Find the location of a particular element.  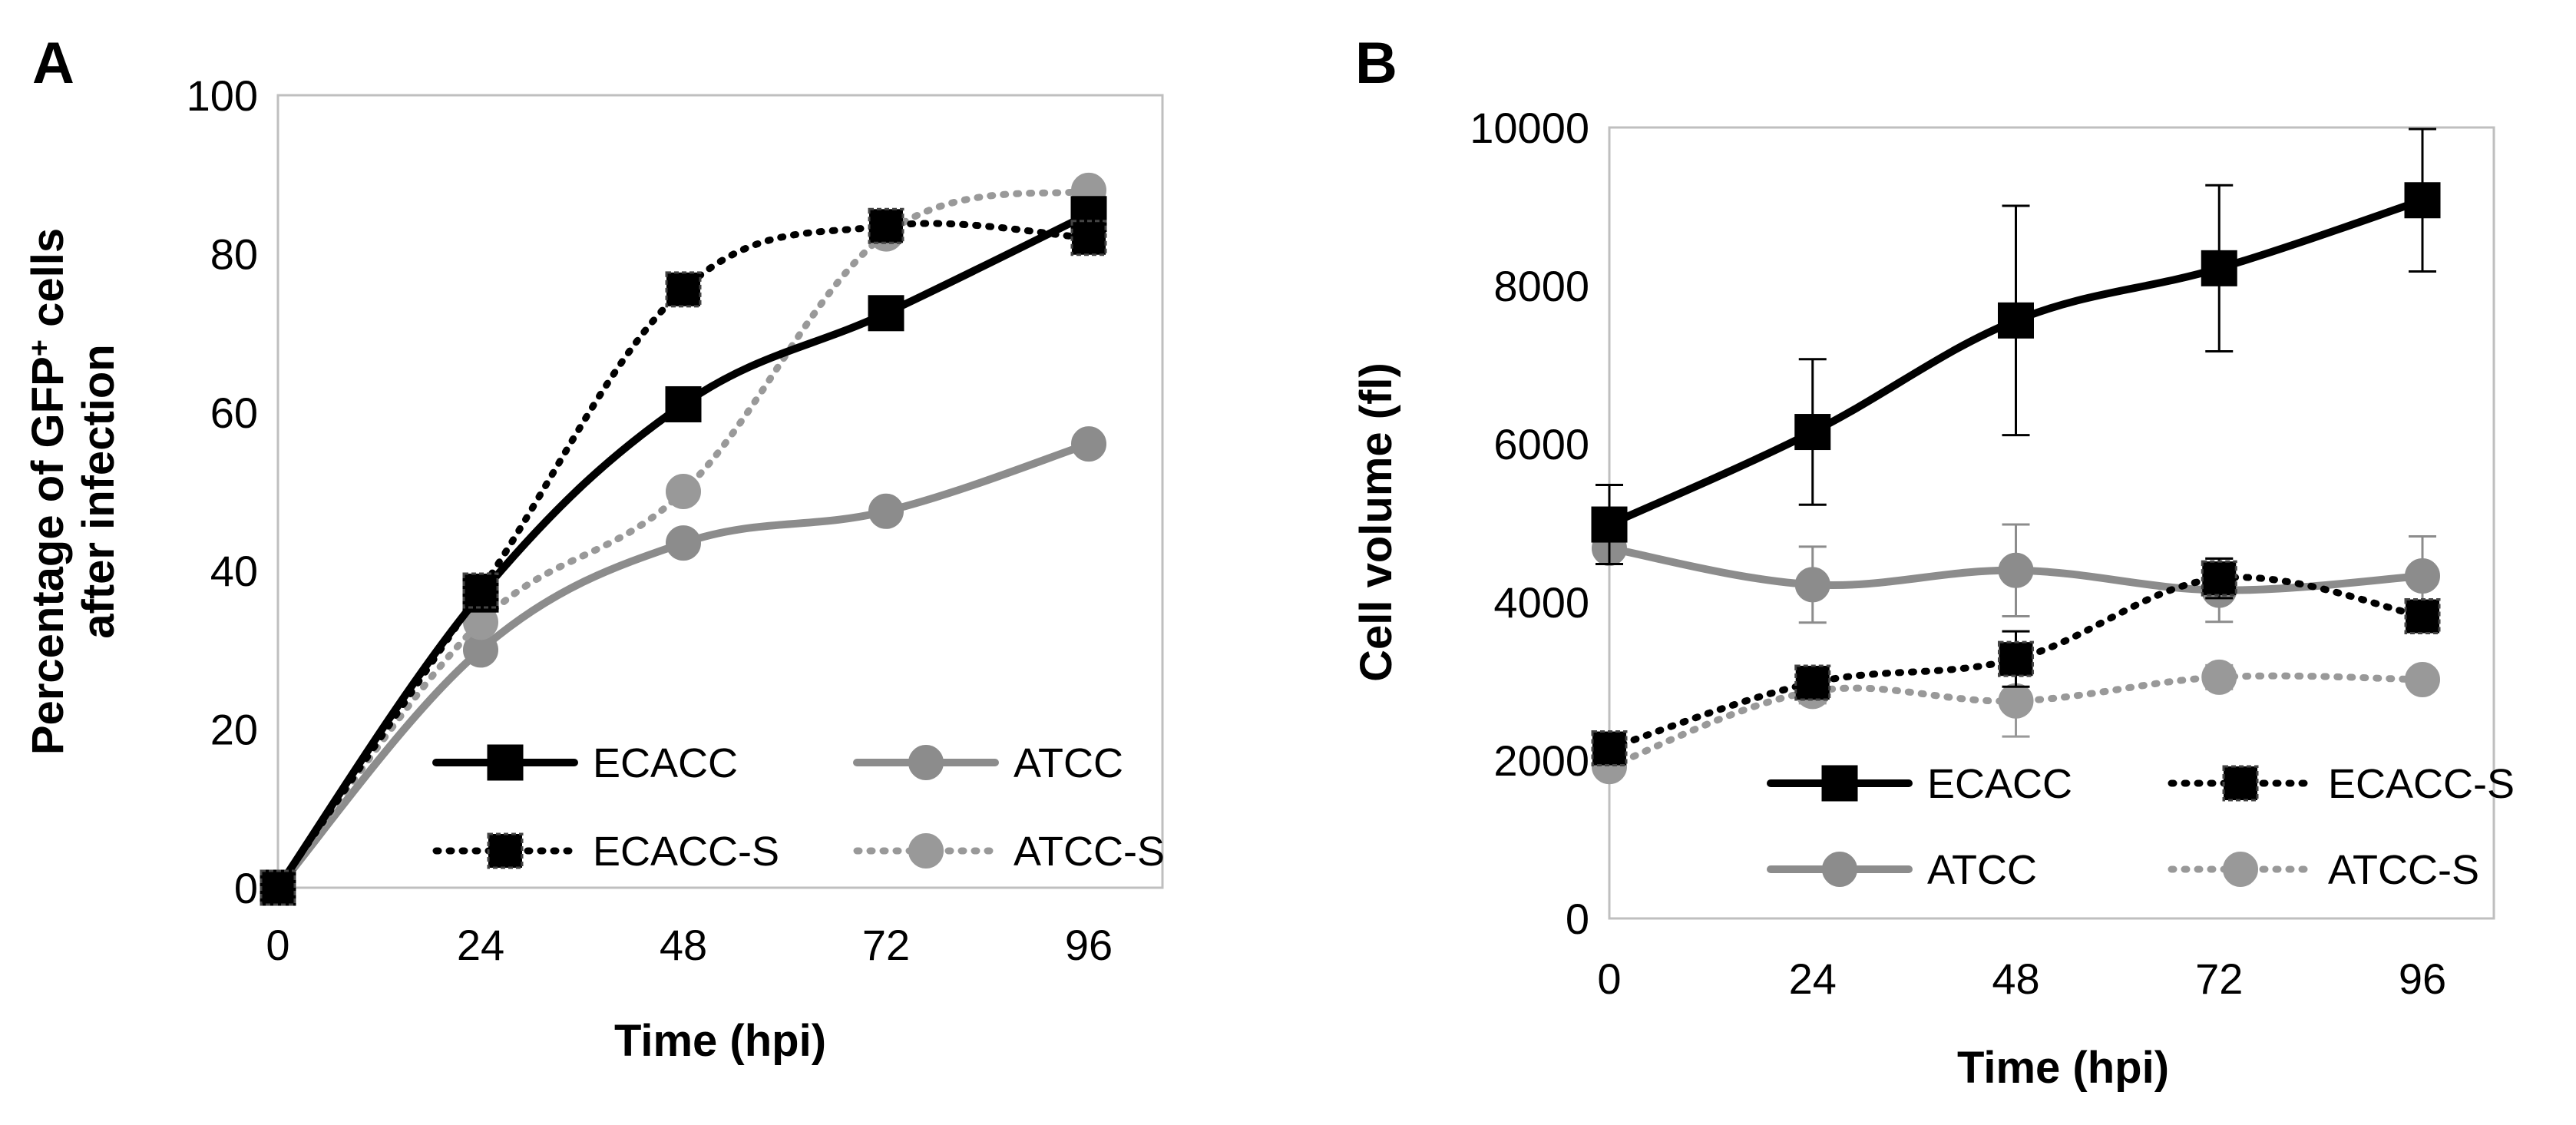

panel-b-y-axis-title: Cell volume (fl) is located at coordinates (1376, 522).